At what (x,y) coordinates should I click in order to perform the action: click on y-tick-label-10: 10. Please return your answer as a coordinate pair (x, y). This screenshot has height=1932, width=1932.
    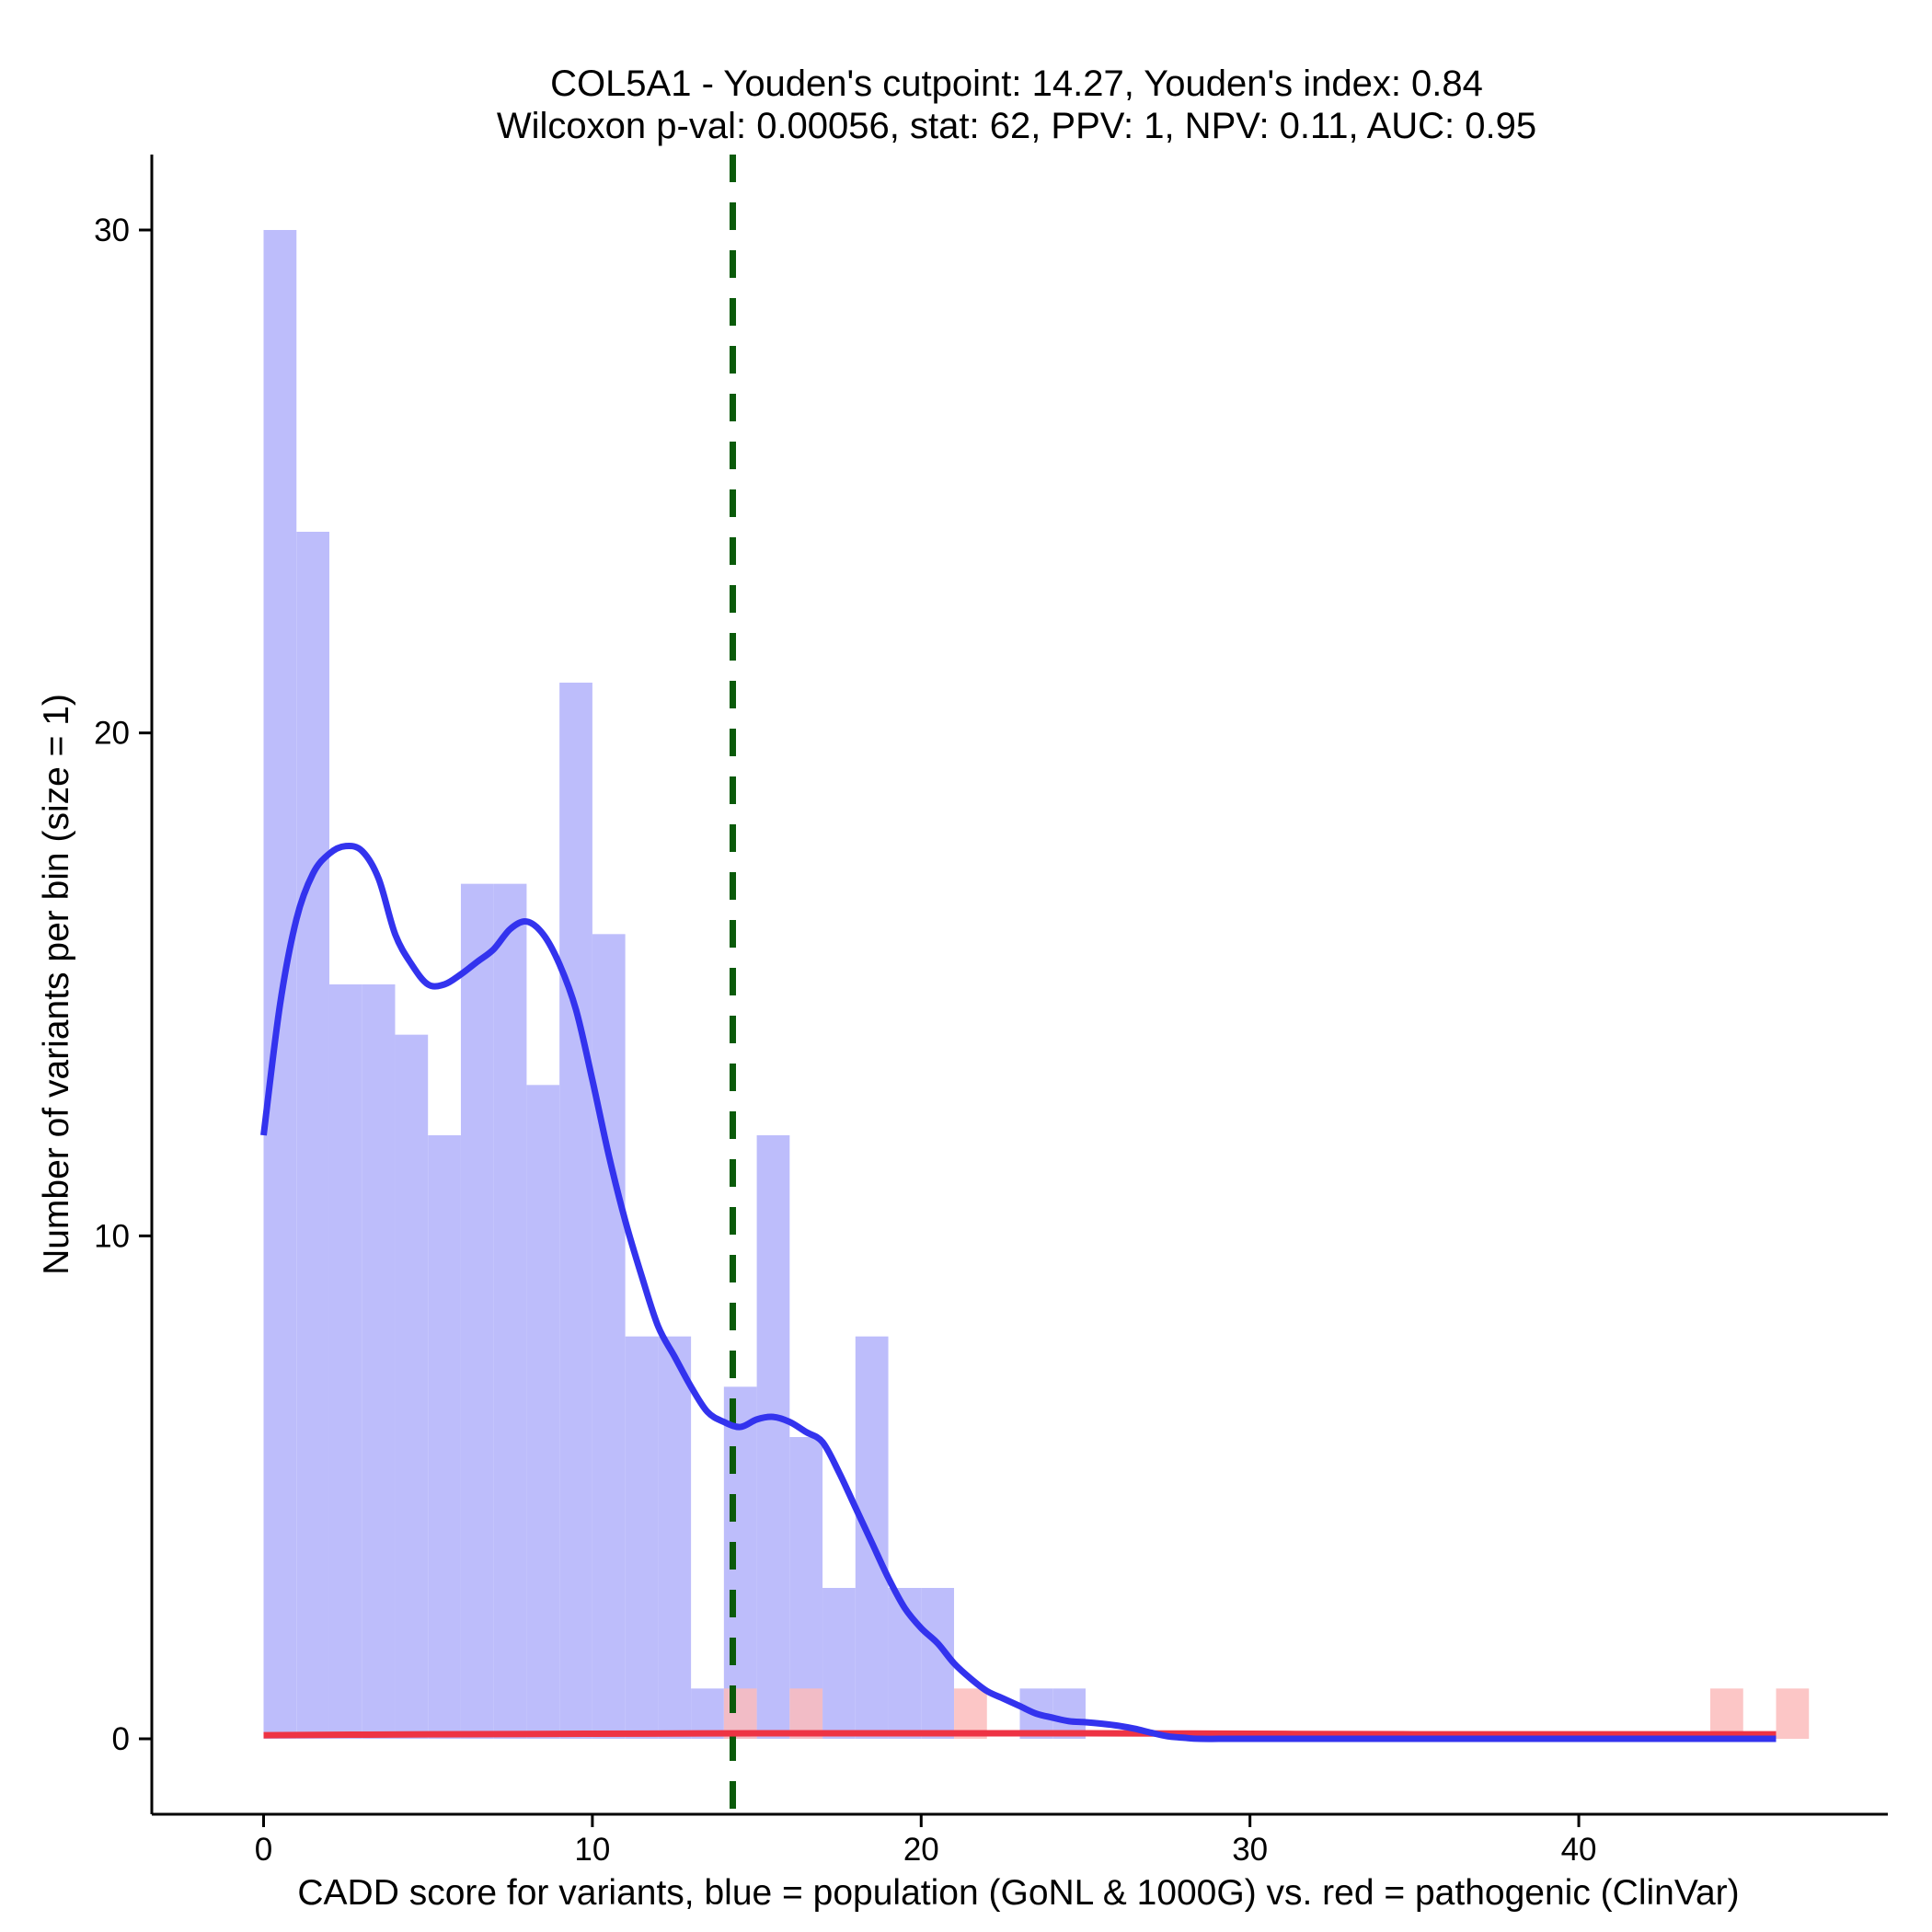
    Looking at the image, I should click on (112, 1236).